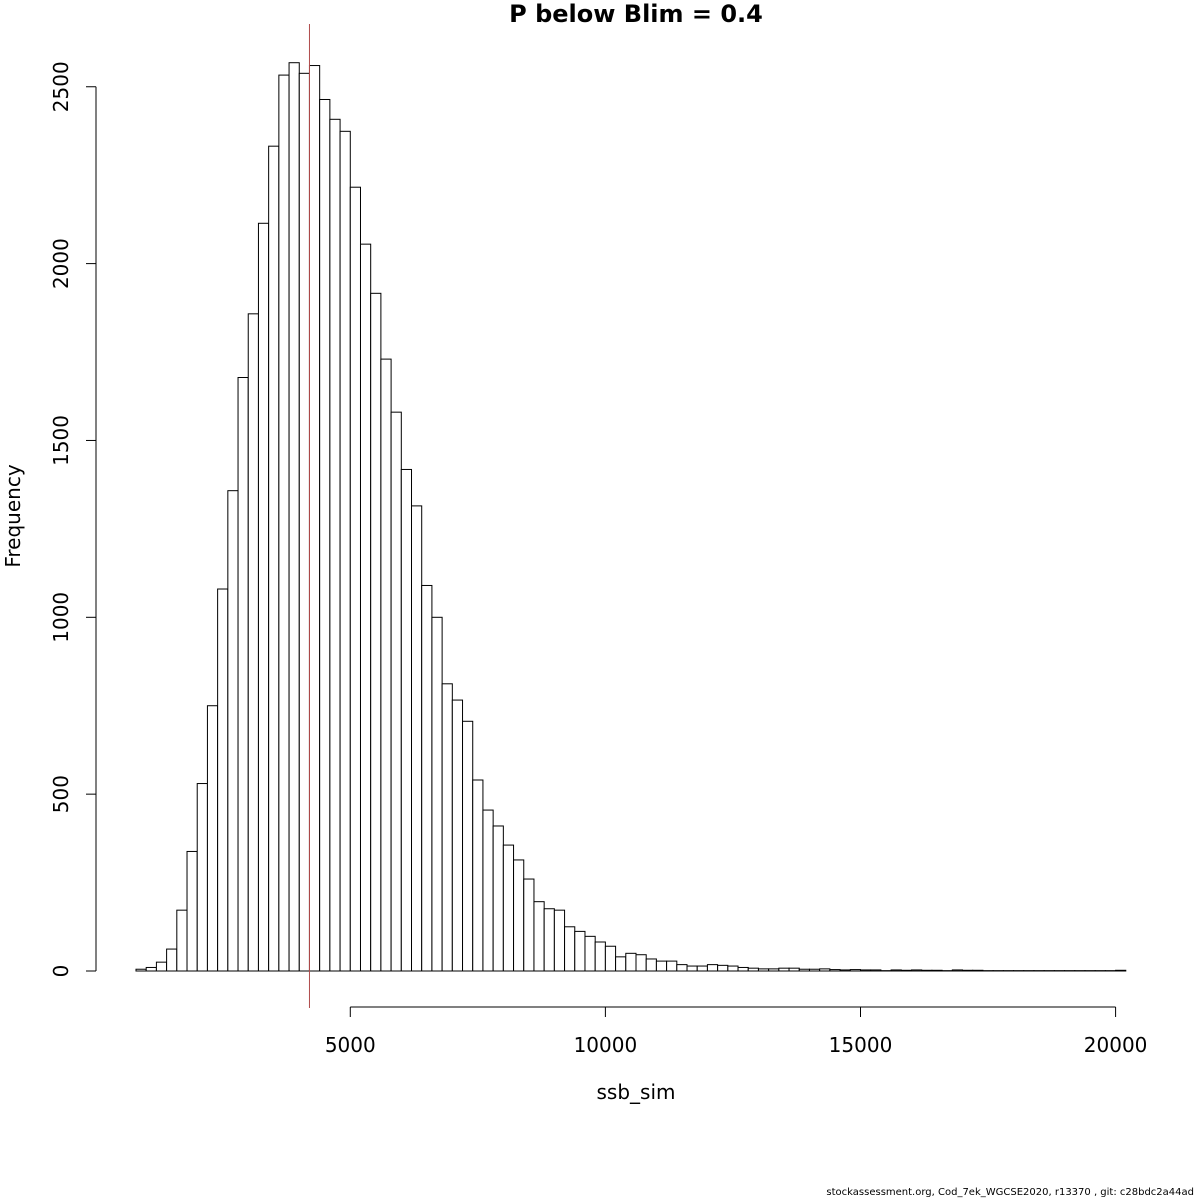 Image resolution: width=1200 pixels, height=1200 pixels. Describe the element at coordinates (636, 1092) in the screenshot. I see `x-axis-label: ssb_sim` at that location.